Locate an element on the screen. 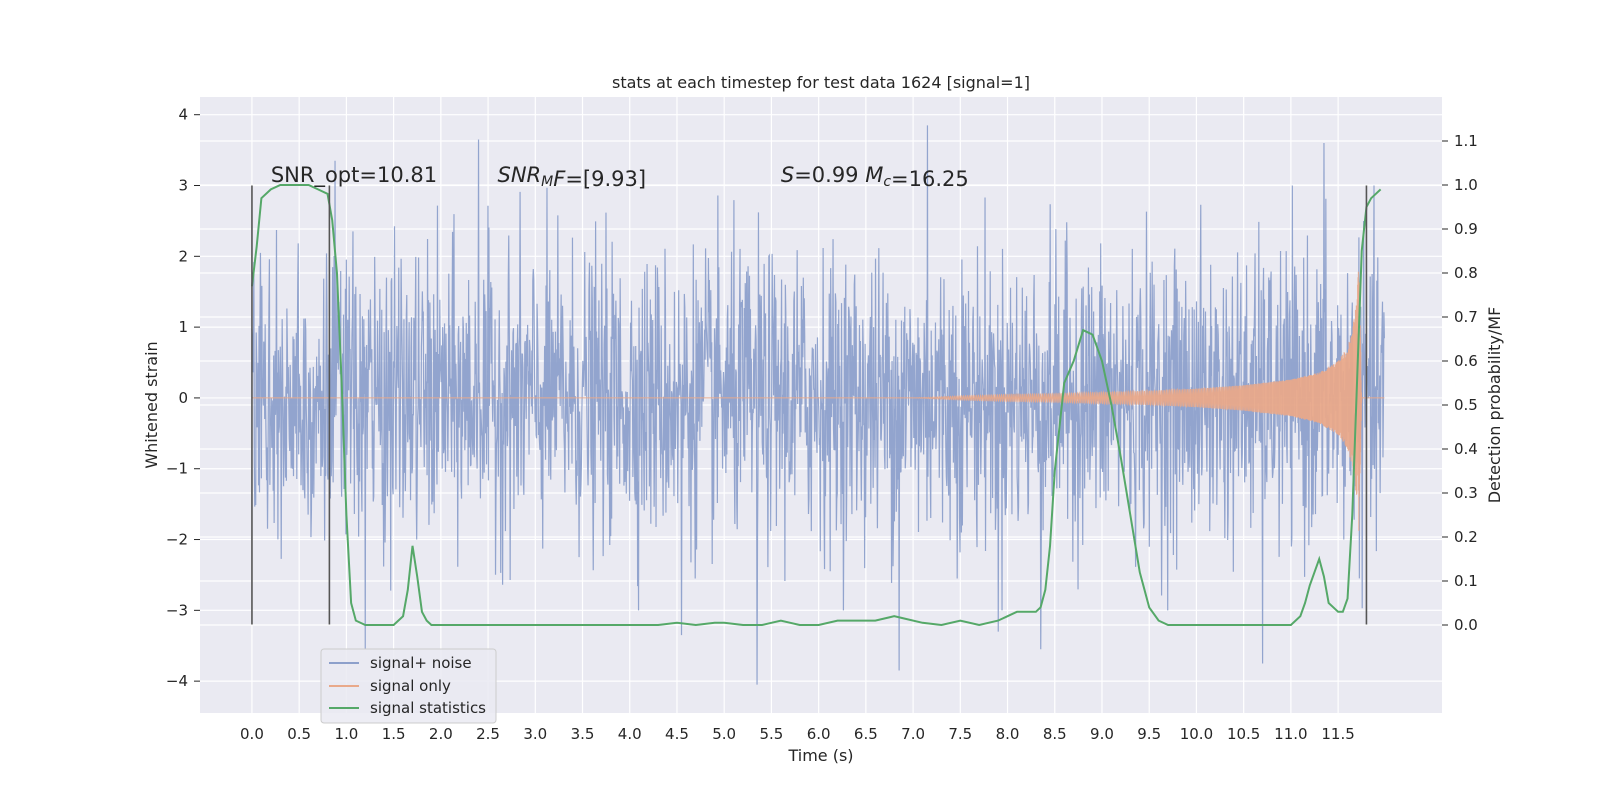 Image resolution: width=1600 pixels, height=800 pixels. y-axis-right-ticks: 1.1 1.0 0.9 0.8 0.7 0.6 0.5 0.4 0.3 0.2 0.1 0.0 is located at coordinates (1460, 383).